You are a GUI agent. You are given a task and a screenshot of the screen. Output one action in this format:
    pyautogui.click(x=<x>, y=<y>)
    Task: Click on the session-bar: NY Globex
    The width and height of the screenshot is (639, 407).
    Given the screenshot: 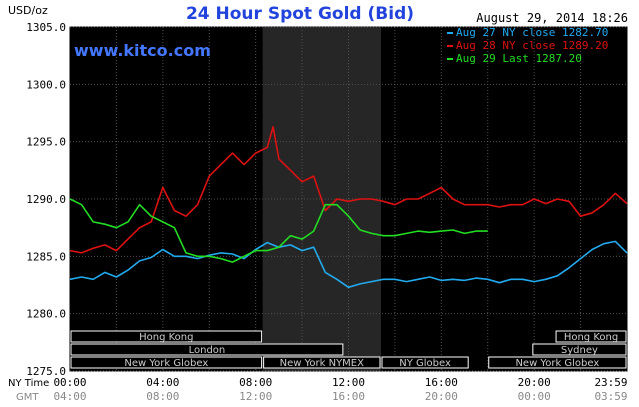 What is the action you would take?
    pyautogui.click(x=425, y=362)
    